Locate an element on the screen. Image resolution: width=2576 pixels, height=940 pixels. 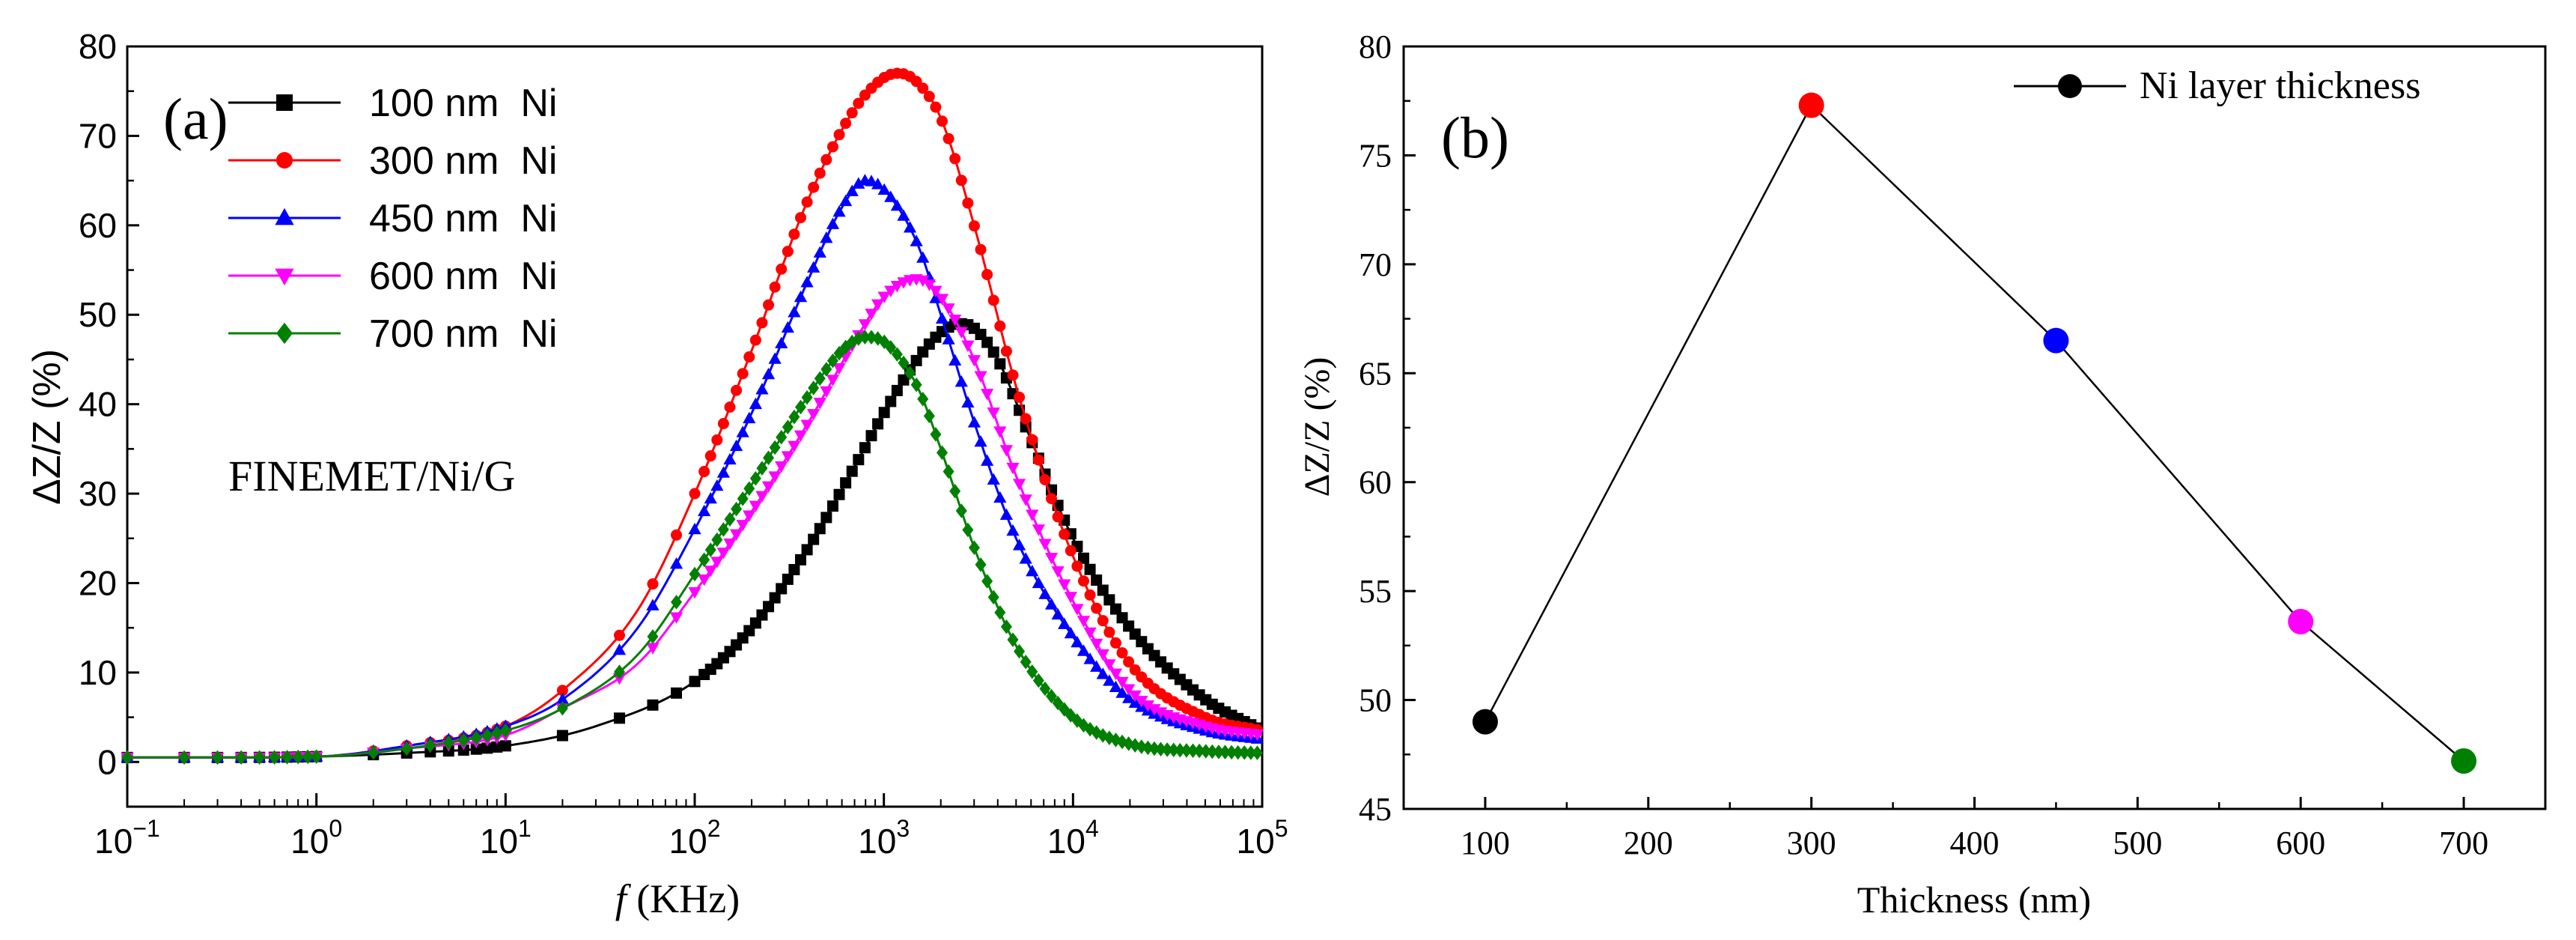
panel-b-legend: Ni layer thickness is located at coordinates (2217, 85).